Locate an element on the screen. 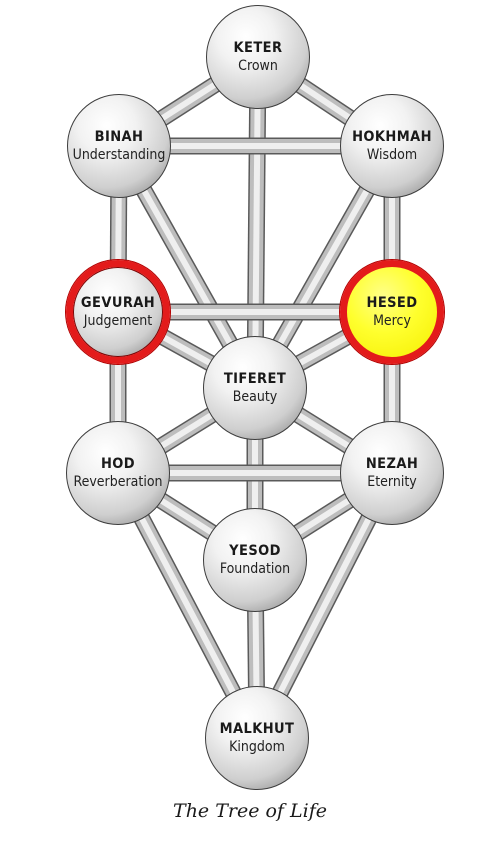 The image size is (500, 850). sephirah-name: MALKHUT is located at coordinates (257, 729).